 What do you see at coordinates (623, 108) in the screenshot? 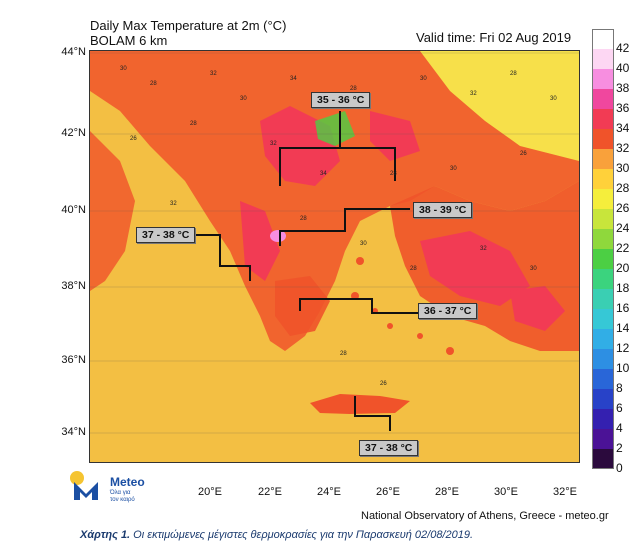
I see `legend-label: 36` at bounding box center [623, 108].